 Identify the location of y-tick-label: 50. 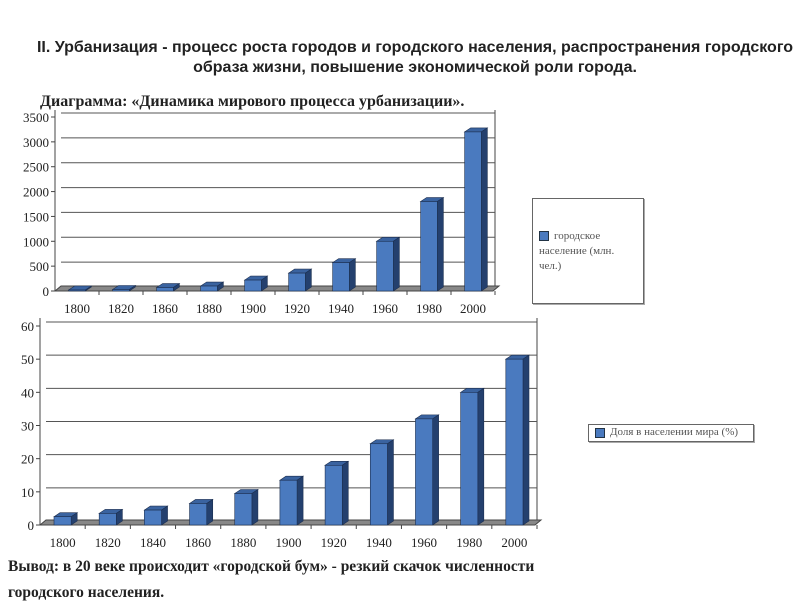
(27, 359).